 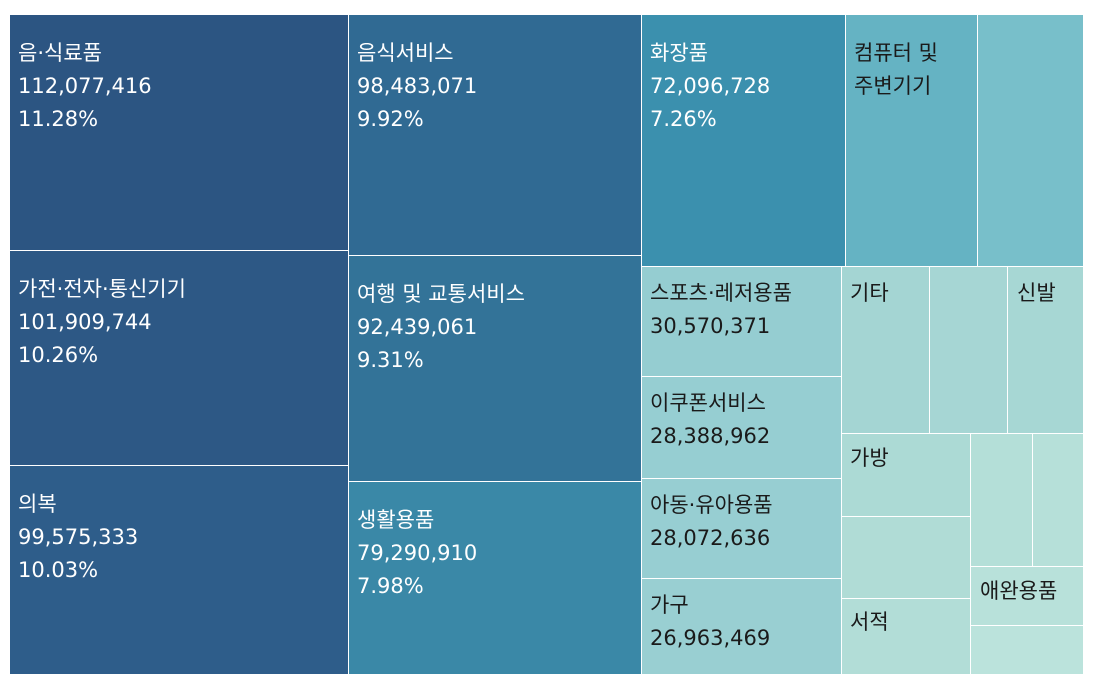 What do you see at coordinates (906, 637) in the screenshot?
I see `treemap-tile: 서적` at bounding box center [906, 637].